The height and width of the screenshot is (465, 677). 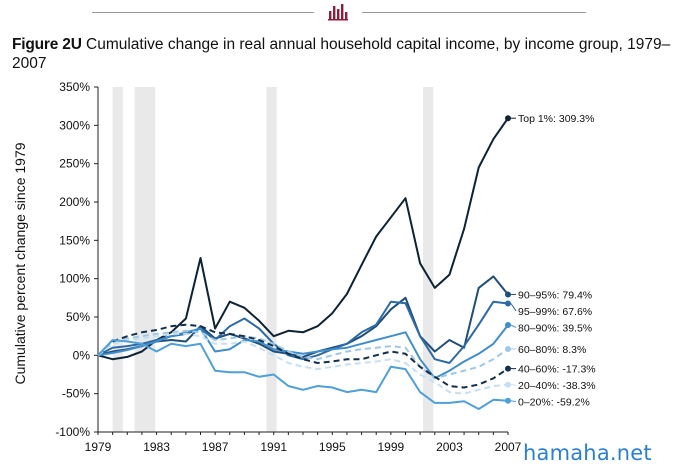 I want to click on y-tick-label: 300%, so click(x=74, y=125).